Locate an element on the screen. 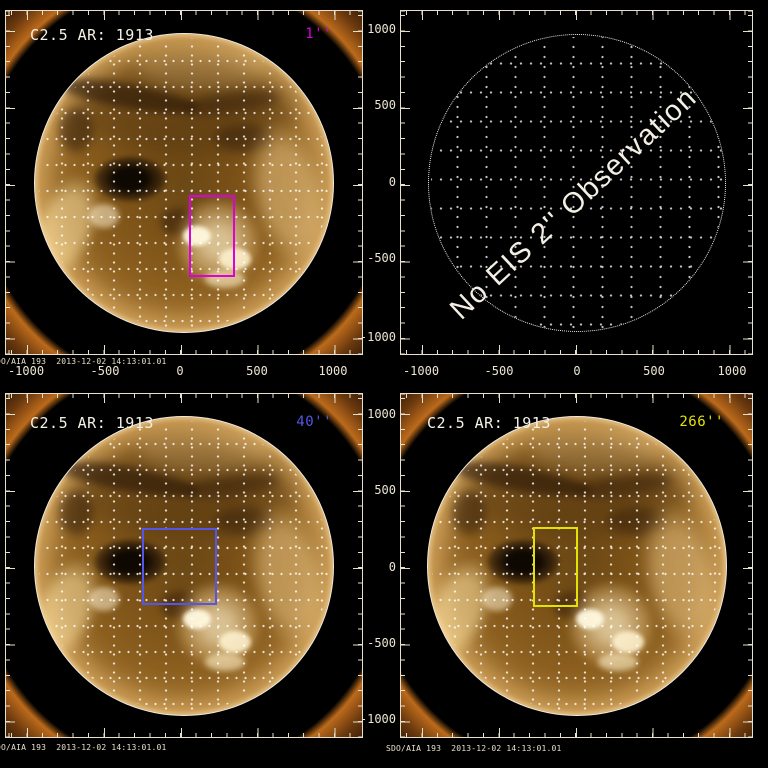  axis-ticks-bottom-minor is located at coordinates (576, 352).